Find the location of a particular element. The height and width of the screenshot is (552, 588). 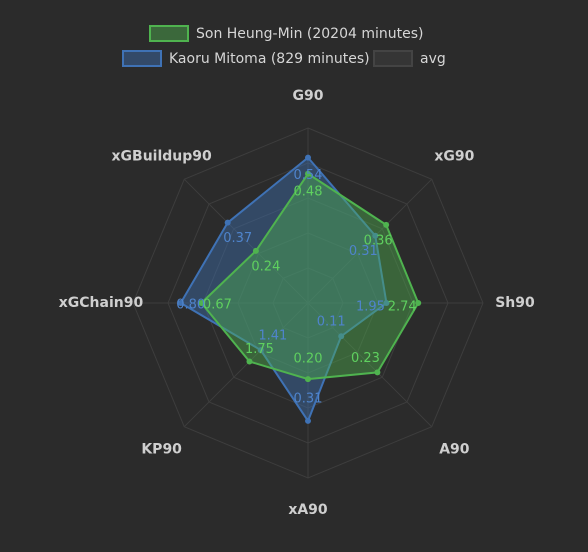

value-label: 1.95 is located at coordinates (370, 307).